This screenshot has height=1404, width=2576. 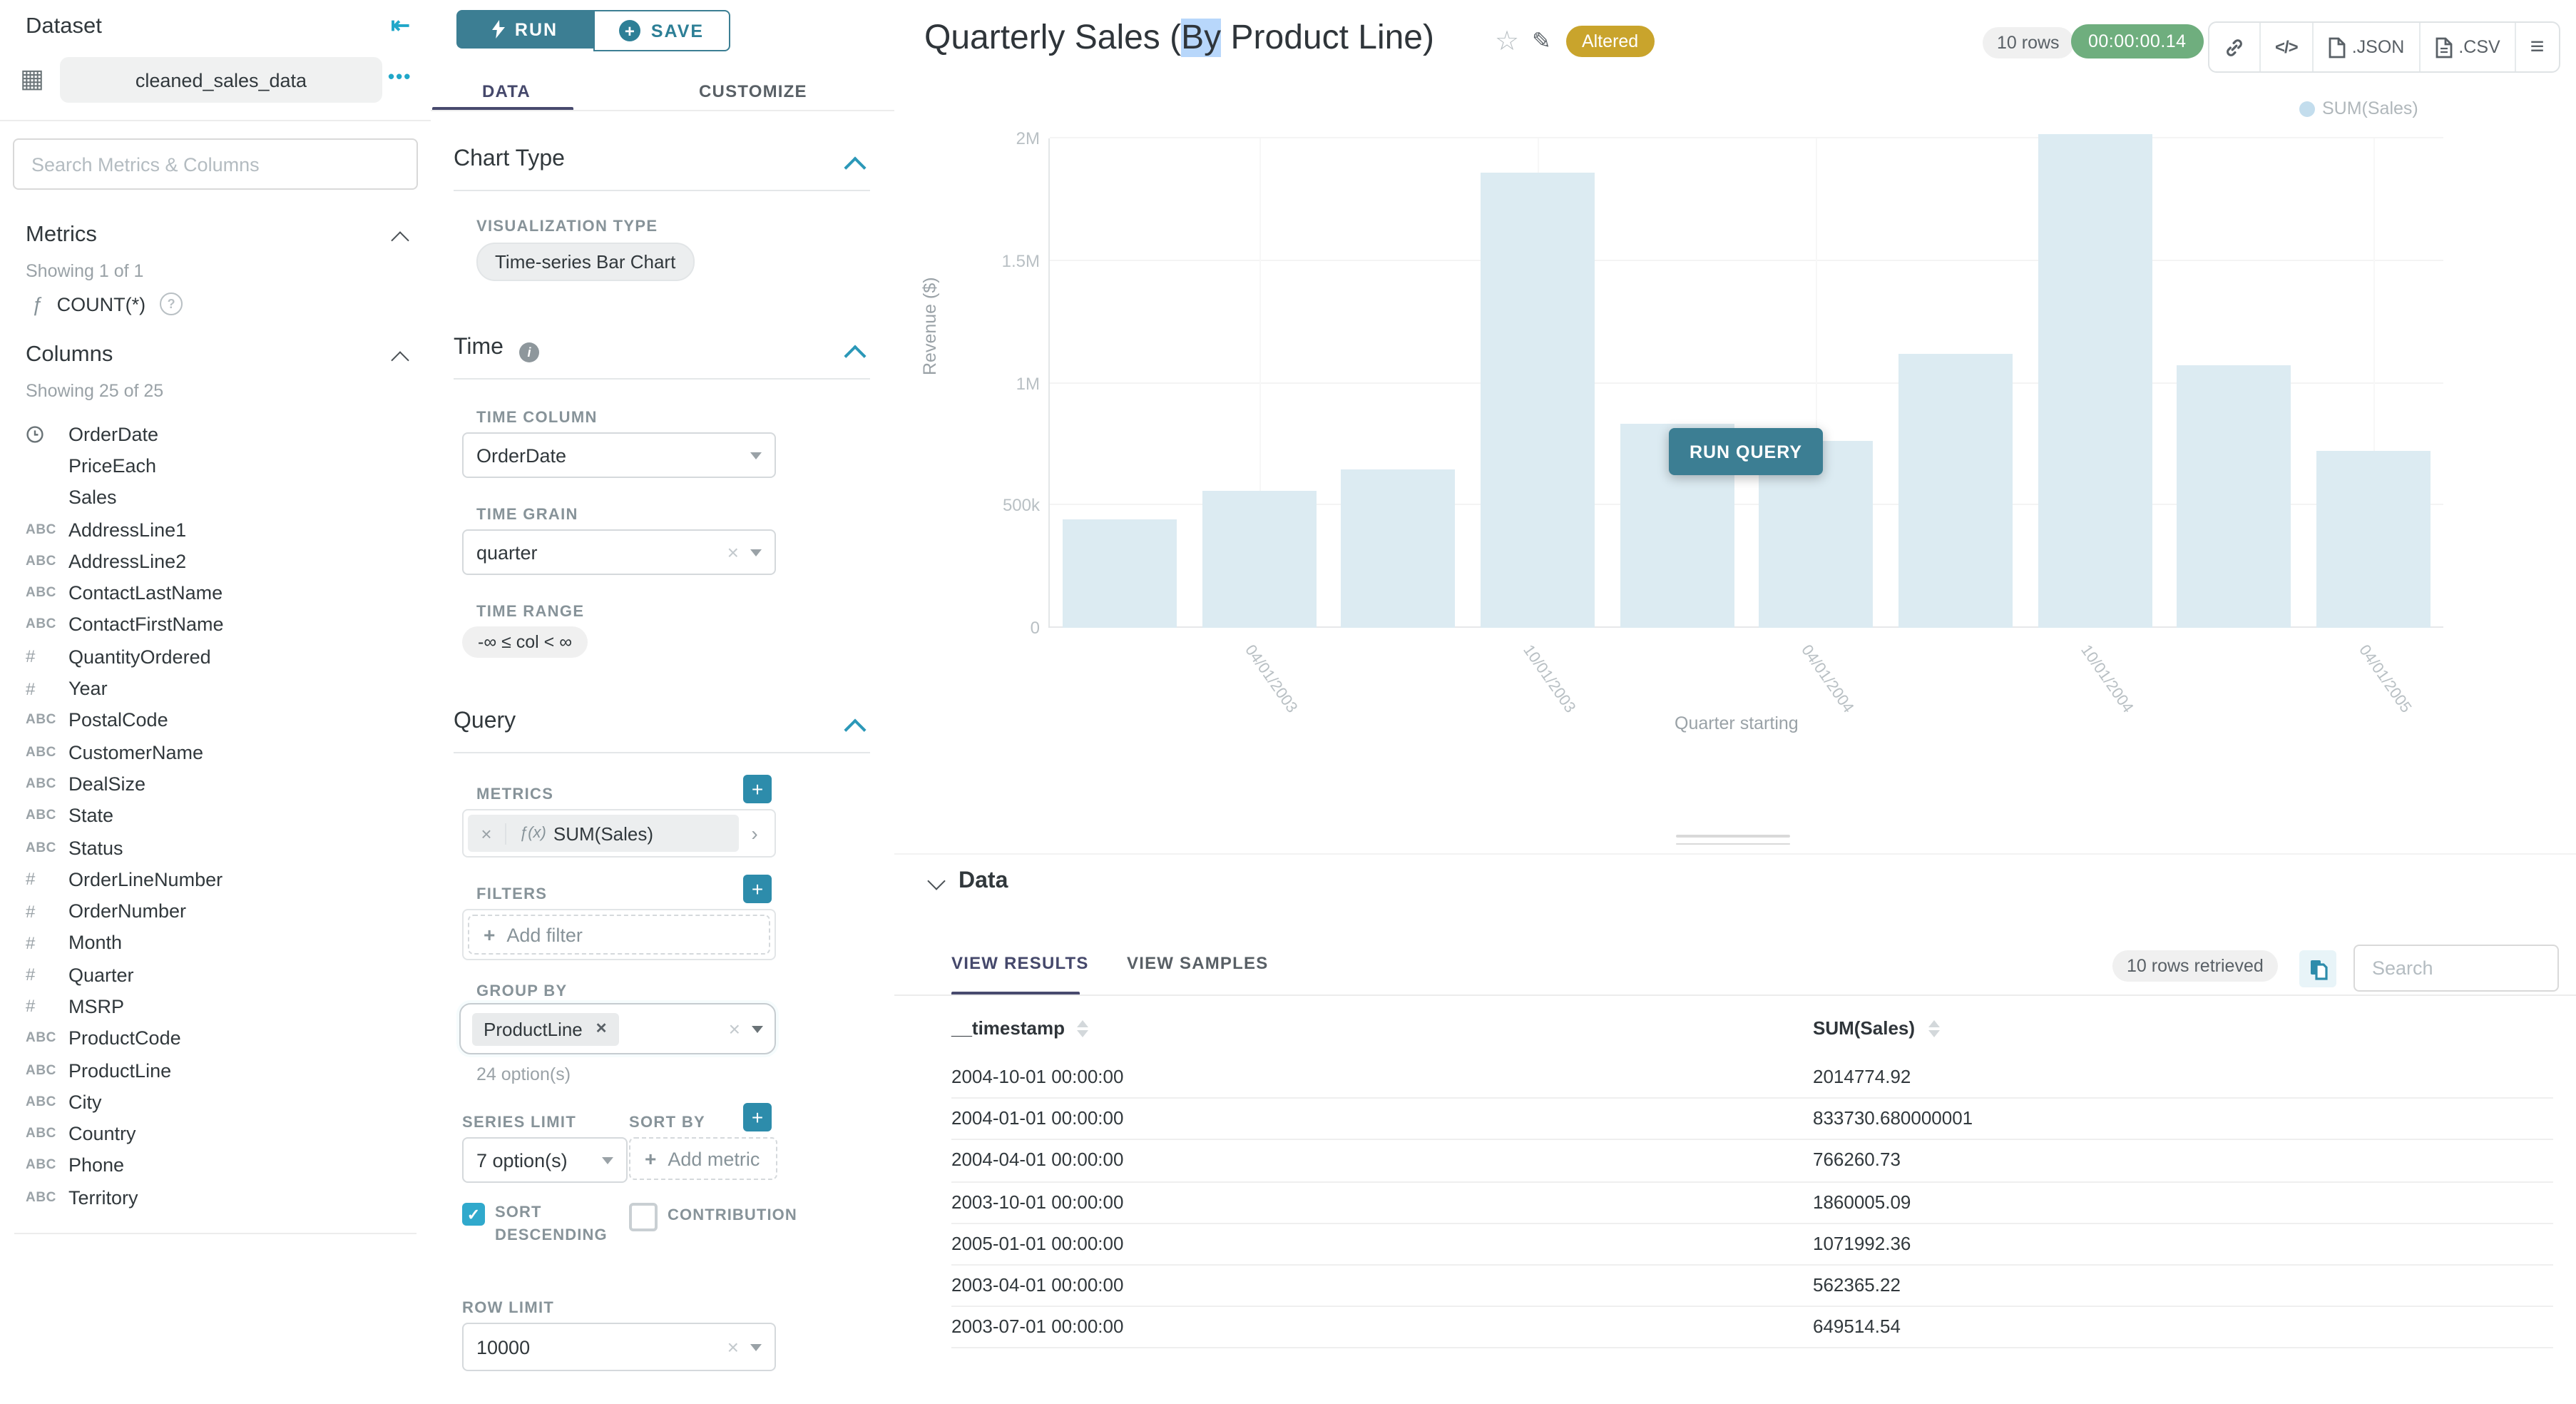 I want to click on group-by-select: ProductLine ✕ ×, so click(x=618, y=1028).